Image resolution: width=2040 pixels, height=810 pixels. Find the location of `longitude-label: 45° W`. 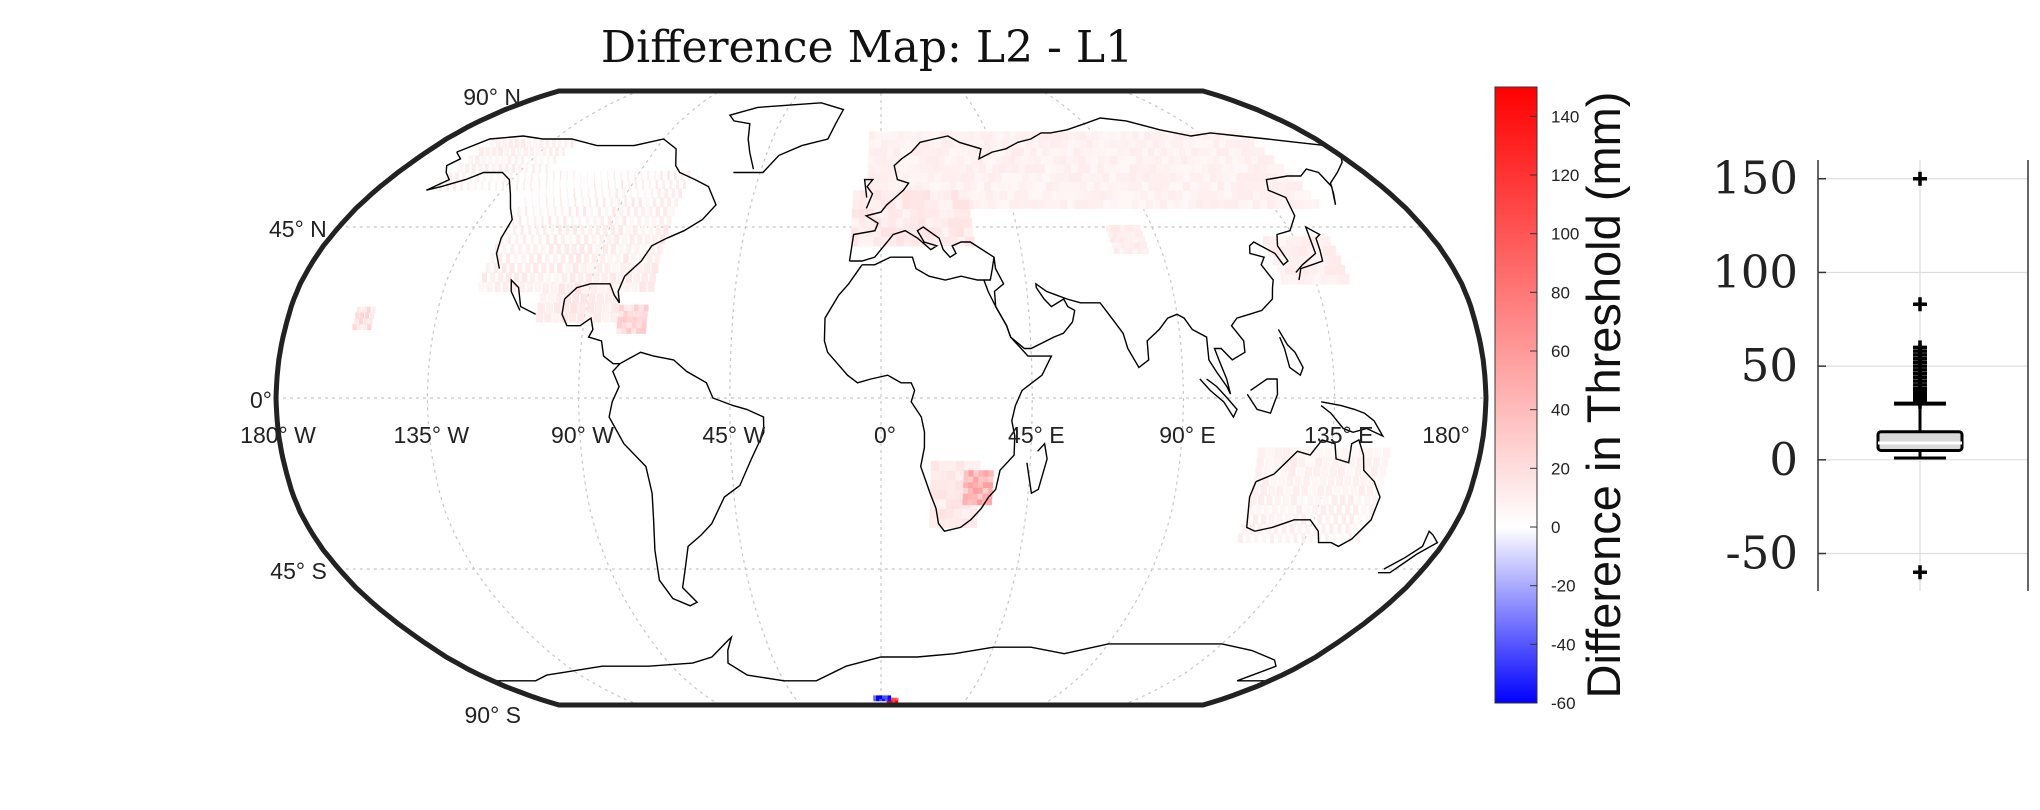

longitude-label: 45° W is located at coordinates (733, 435).